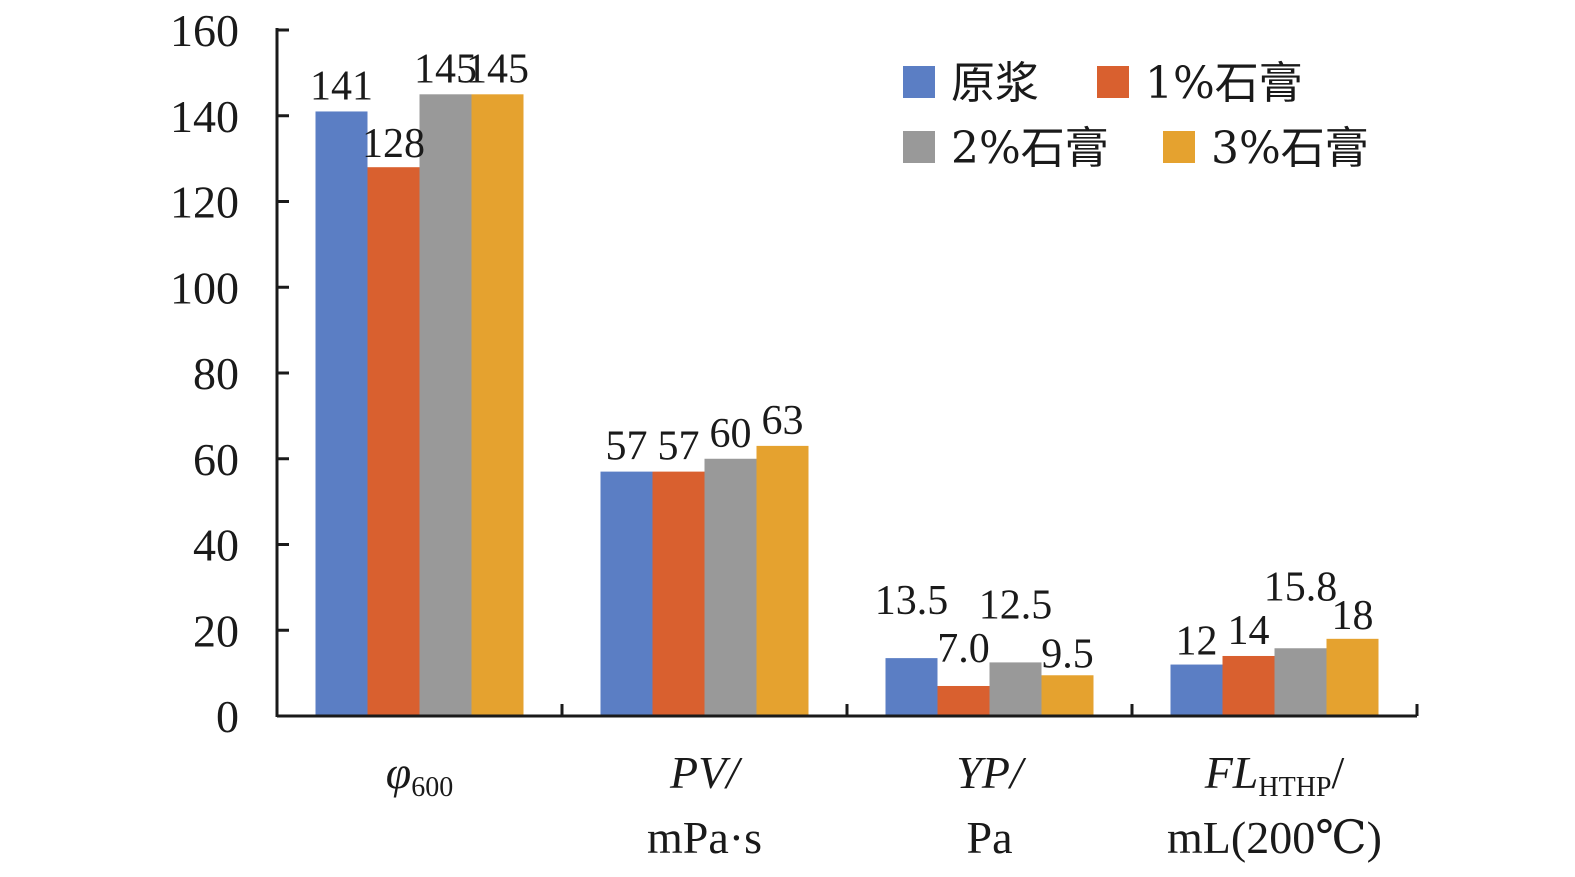  I want to click on category-label: φ600, so click(419, 775).